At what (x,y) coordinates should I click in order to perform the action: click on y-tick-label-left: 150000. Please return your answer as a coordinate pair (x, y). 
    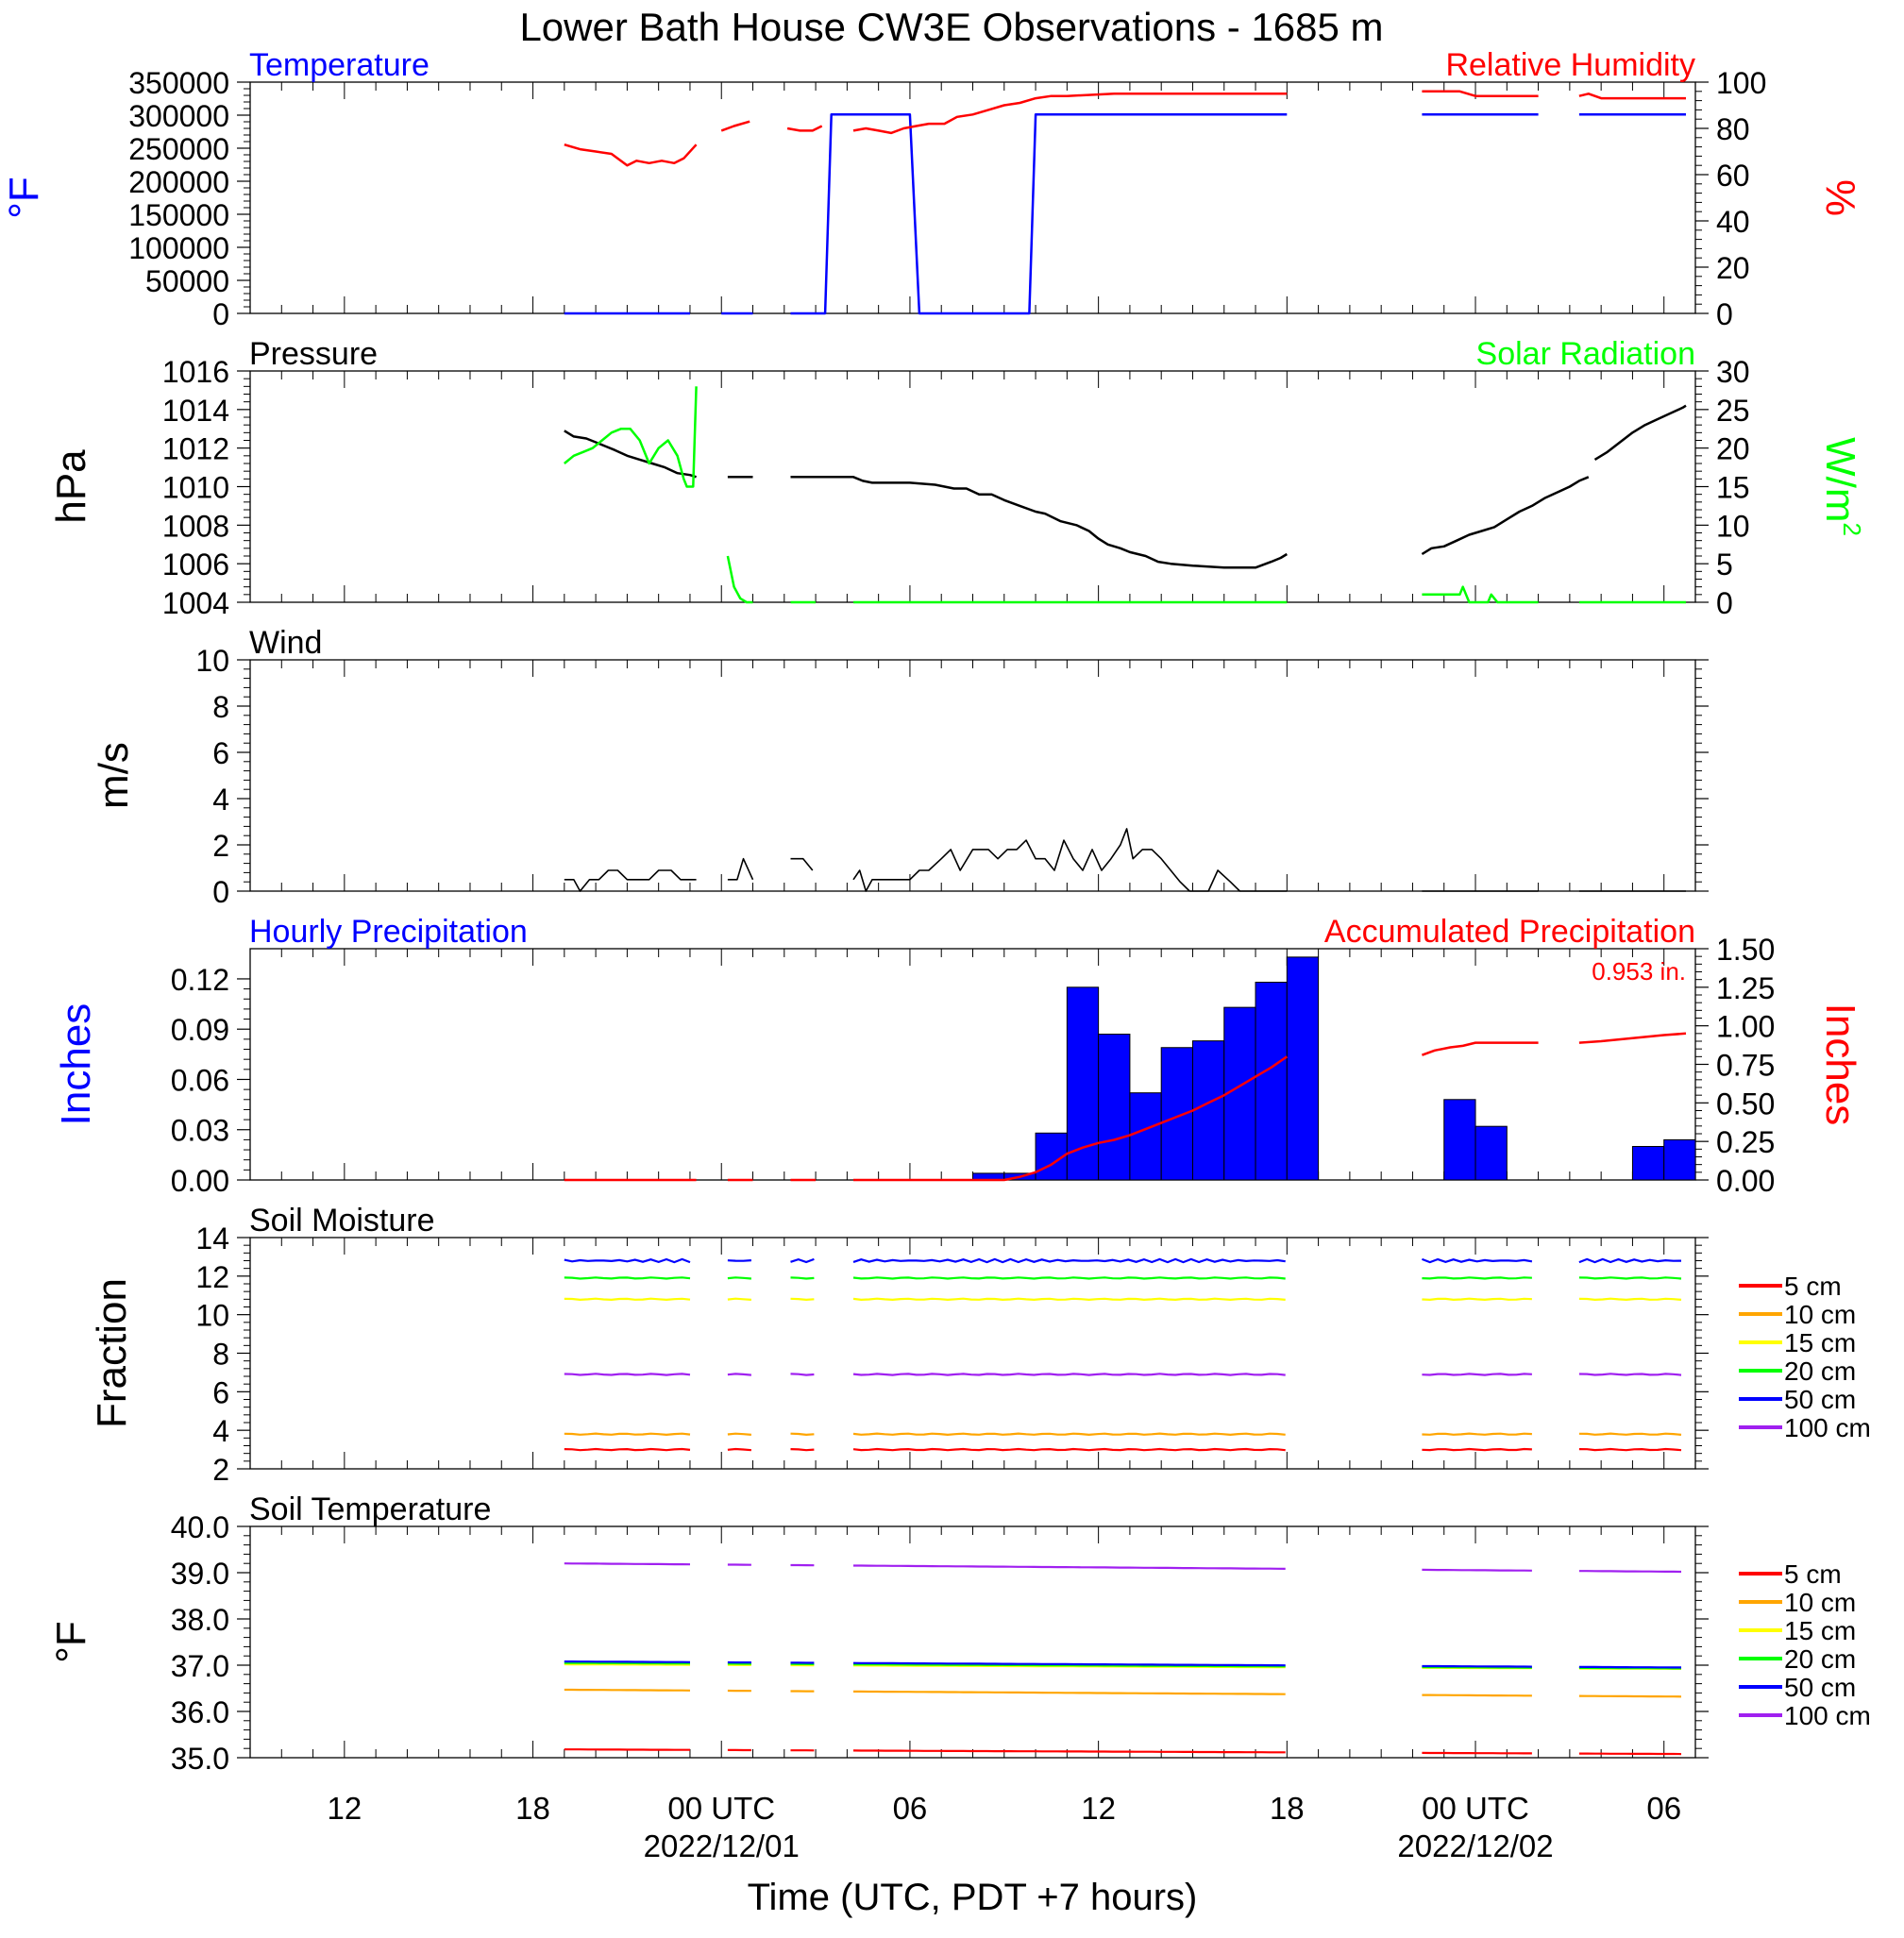
    Looking at the image, I should click on (178, 215).